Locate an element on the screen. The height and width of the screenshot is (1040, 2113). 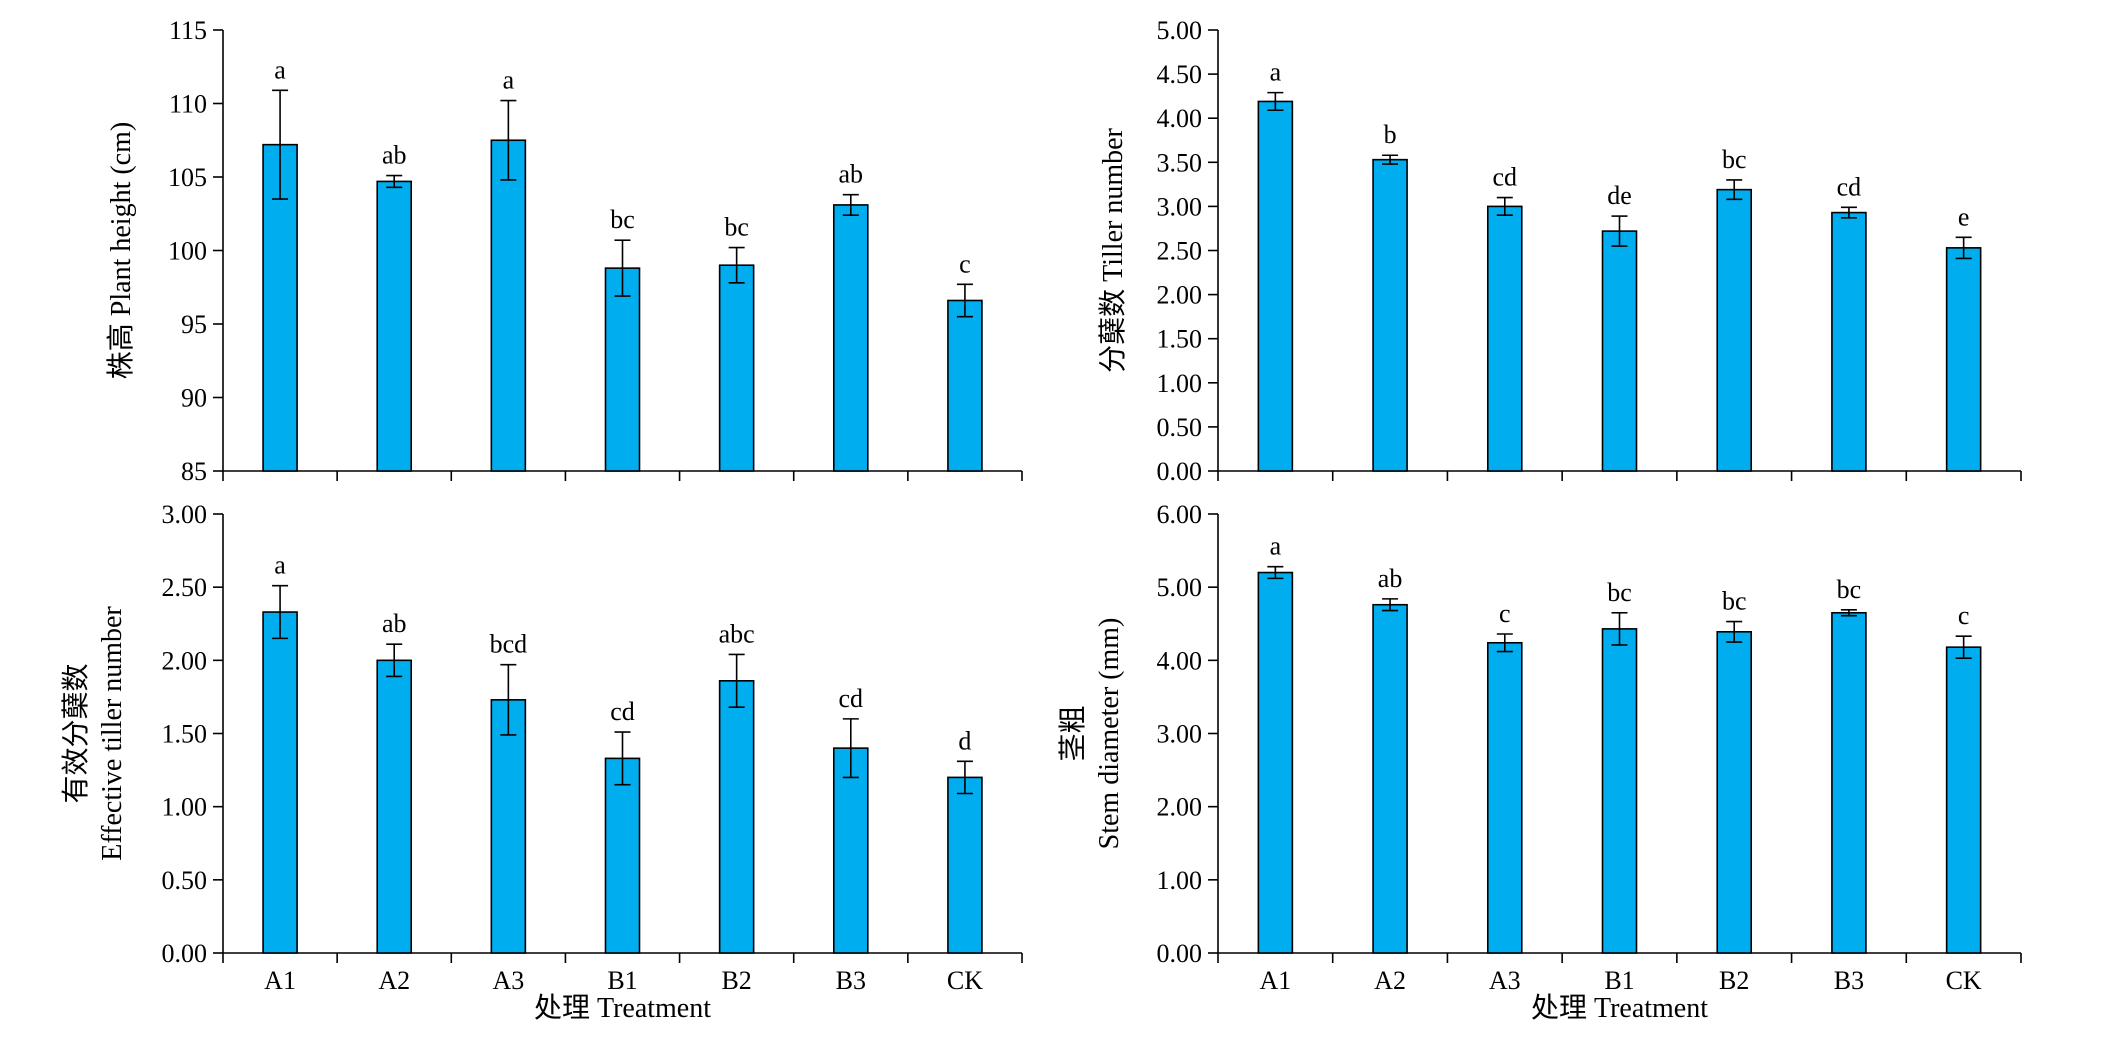
significance-letter: b is located at coordinates (1390, 134).